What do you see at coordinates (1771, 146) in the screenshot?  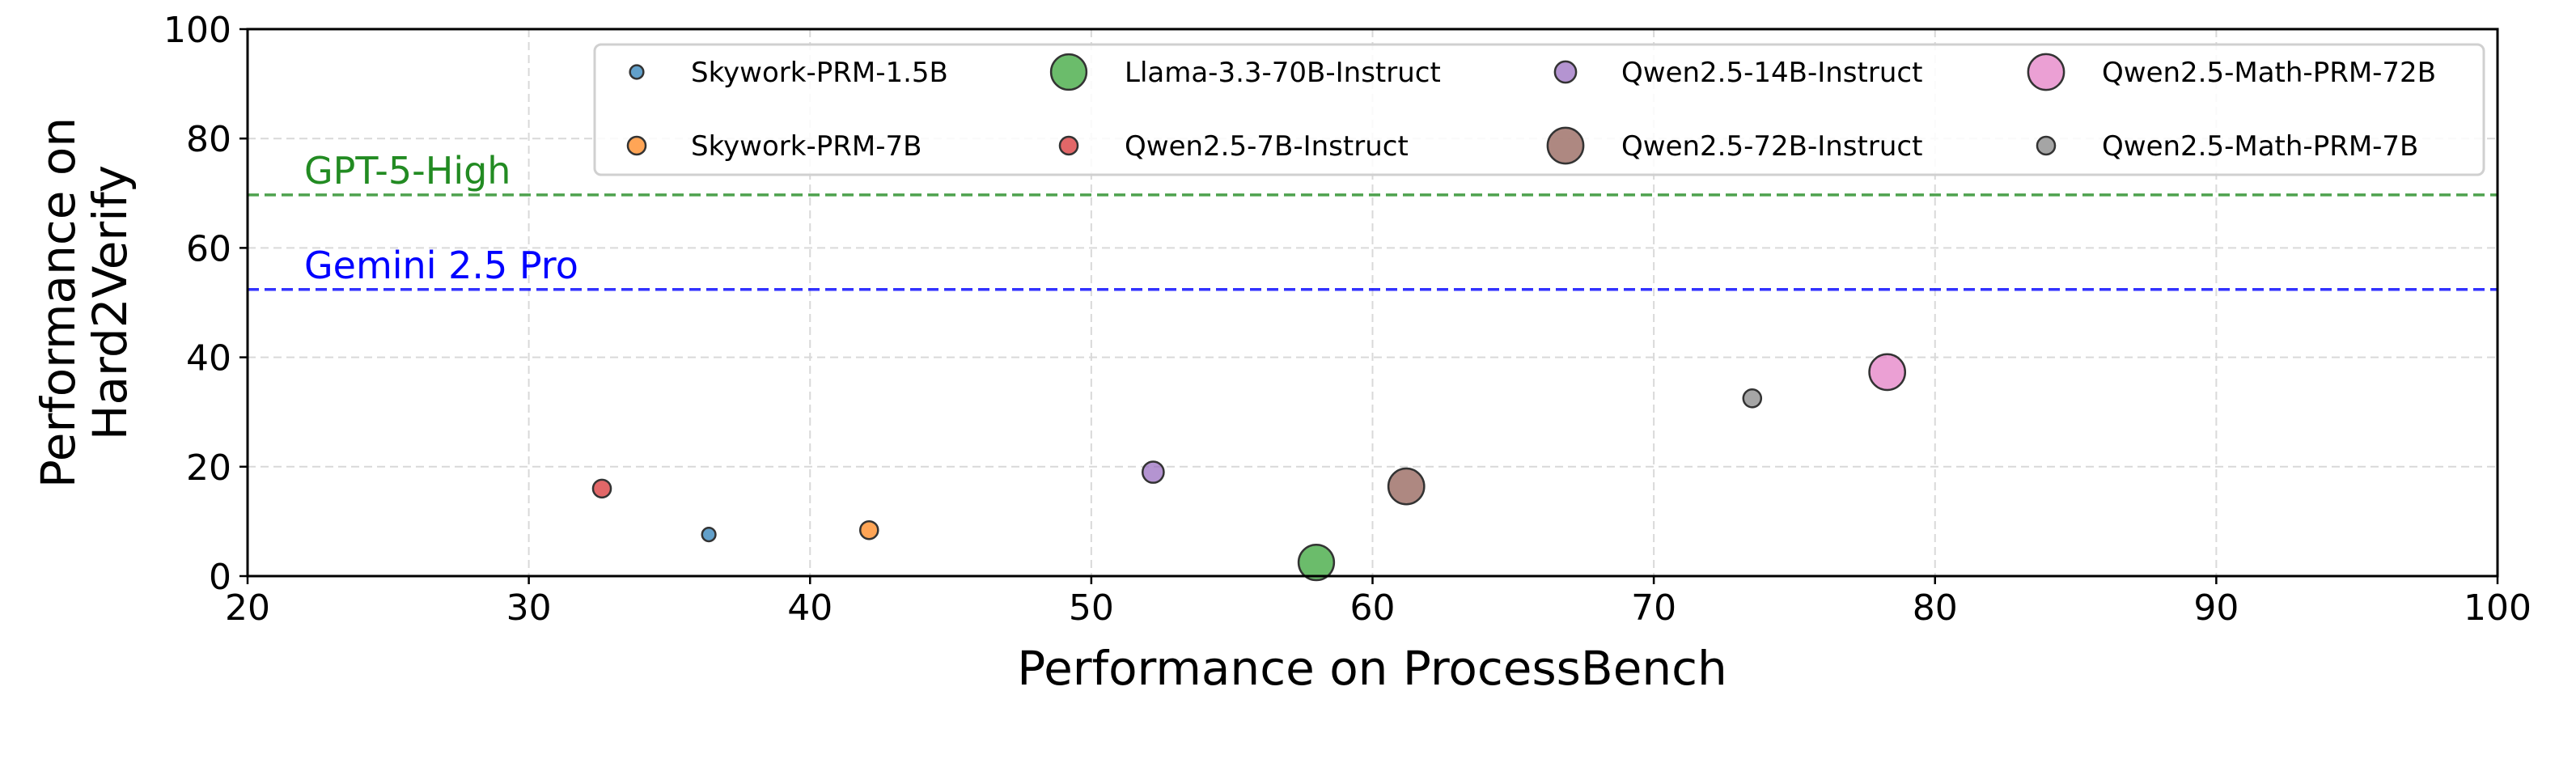 I see `legend-label: Qwen2.5-72B-Instruct` at bounding box center [1771, 146].